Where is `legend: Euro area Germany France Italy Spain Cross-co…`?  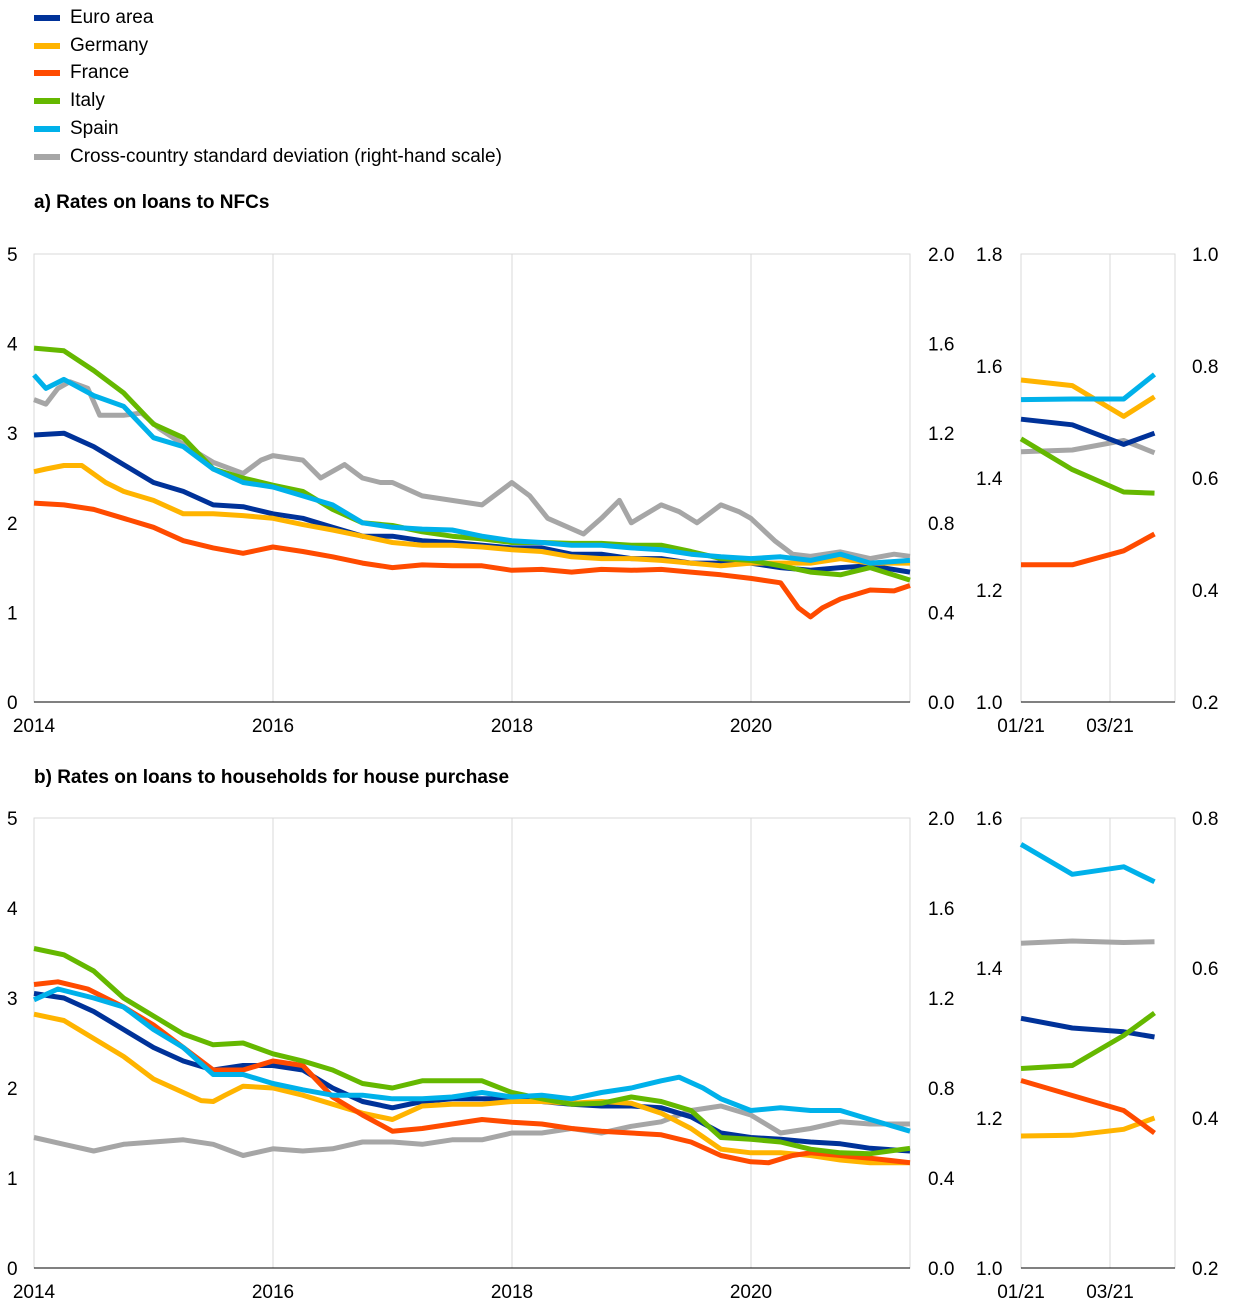 legend: Euro area Germany France Italy Spain Cross-co… is located at coordinates (268, 87).